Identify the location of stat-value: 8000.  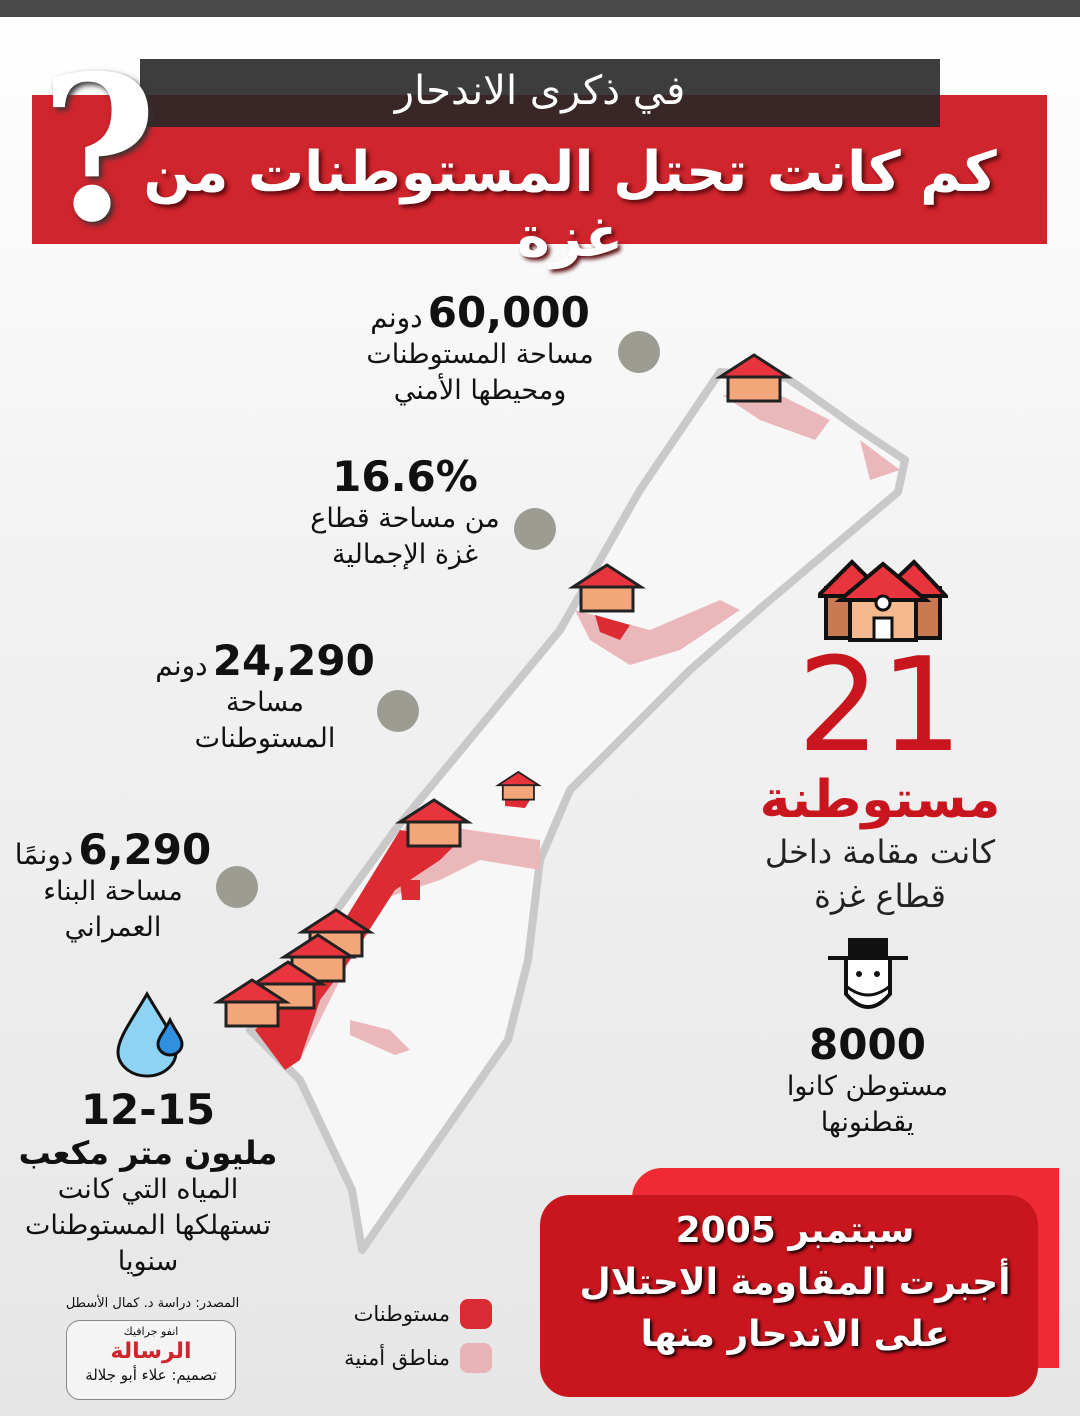
(867, 1044).